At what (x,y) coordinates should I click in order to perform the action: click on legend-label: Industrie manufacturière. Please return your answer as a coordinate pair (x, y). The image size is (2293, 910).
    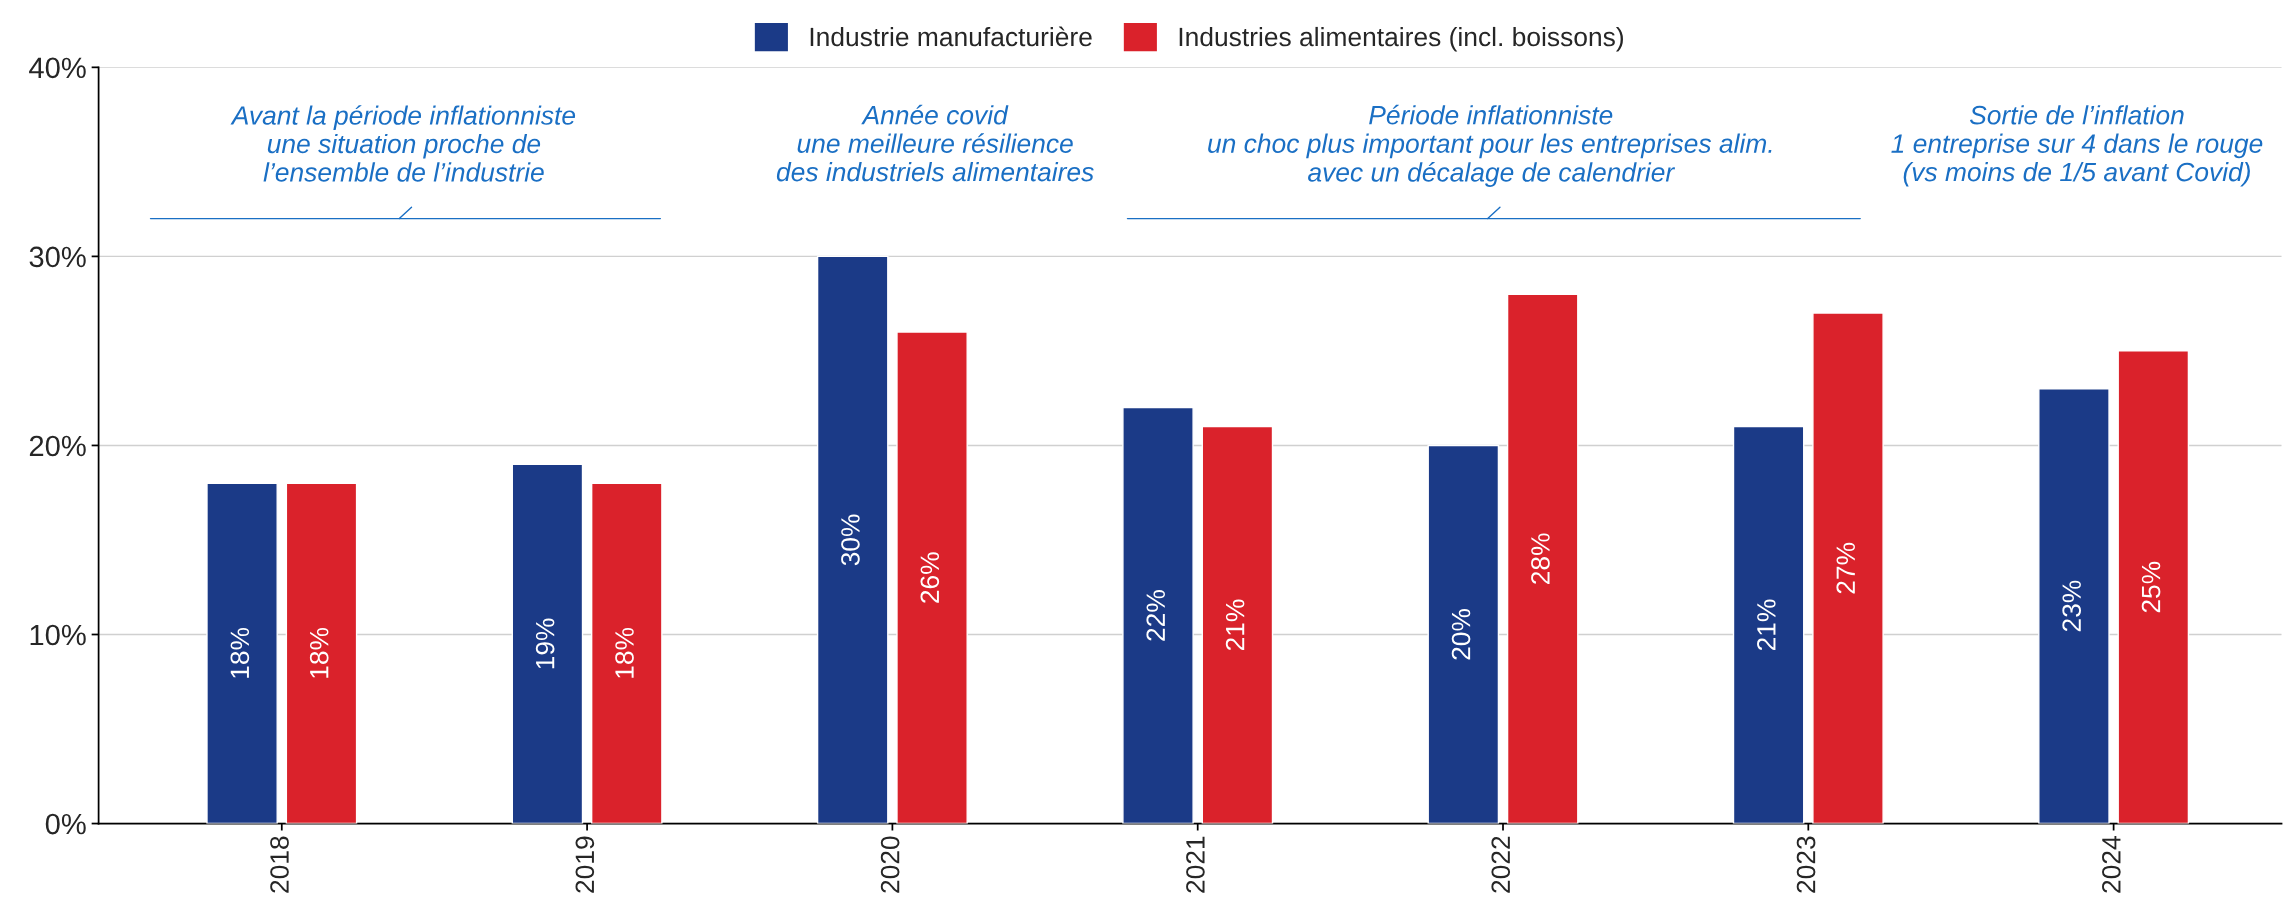
    Looking at the image, I should click on (951, 36).